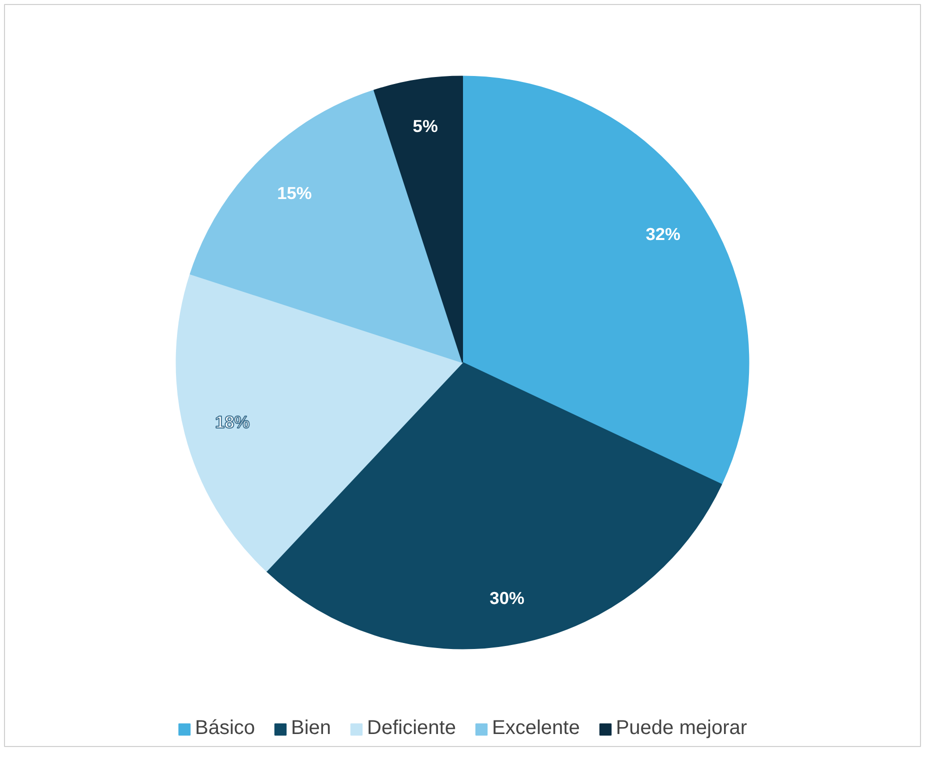  What do you see at coordinates (232, 422) in the screenshot?
I see `data-label: 18%` at bounding box center [232, 422].